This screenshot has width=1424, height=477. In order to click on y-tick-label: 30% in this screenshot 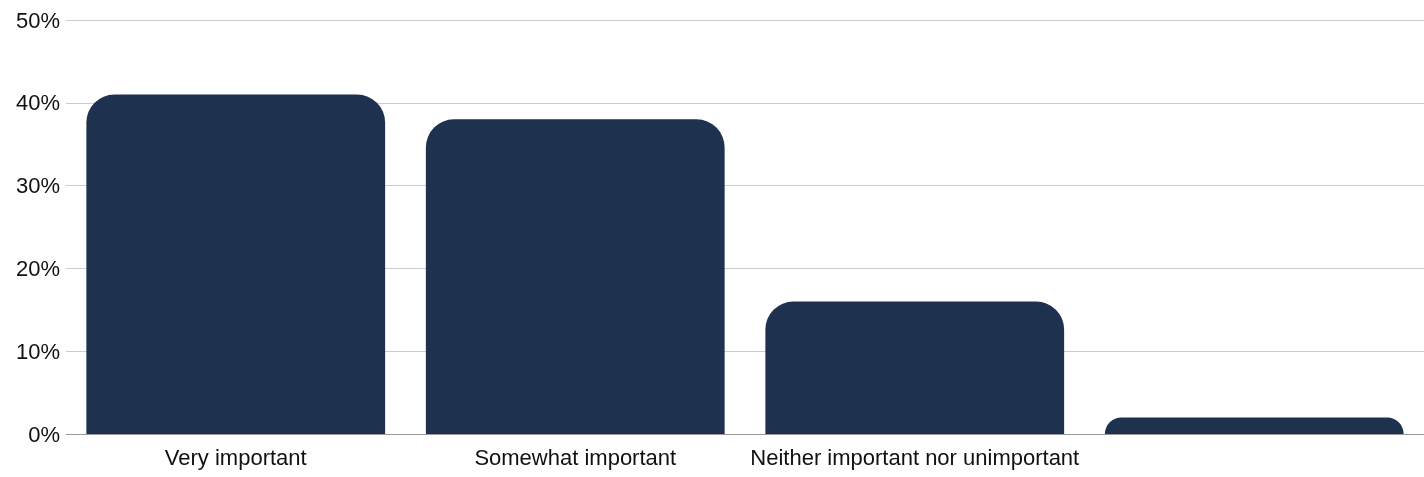, I will do `click(37, 186)`.